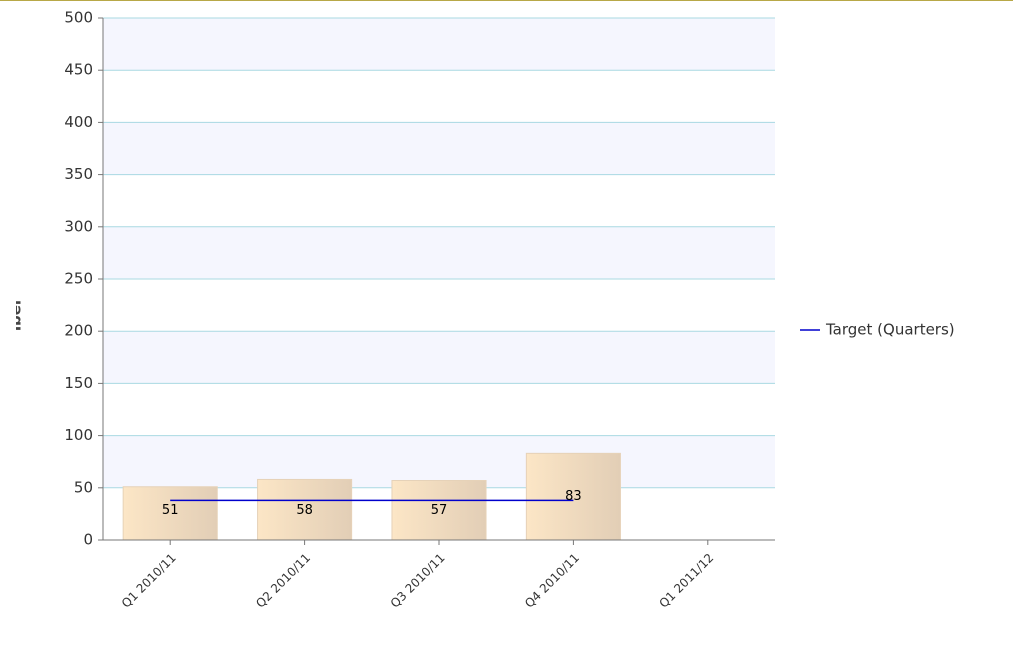  Describe the element at coordinates (552, 581) in the screenshot. I see `x-tick-label: Q4 2010/11` at that location.